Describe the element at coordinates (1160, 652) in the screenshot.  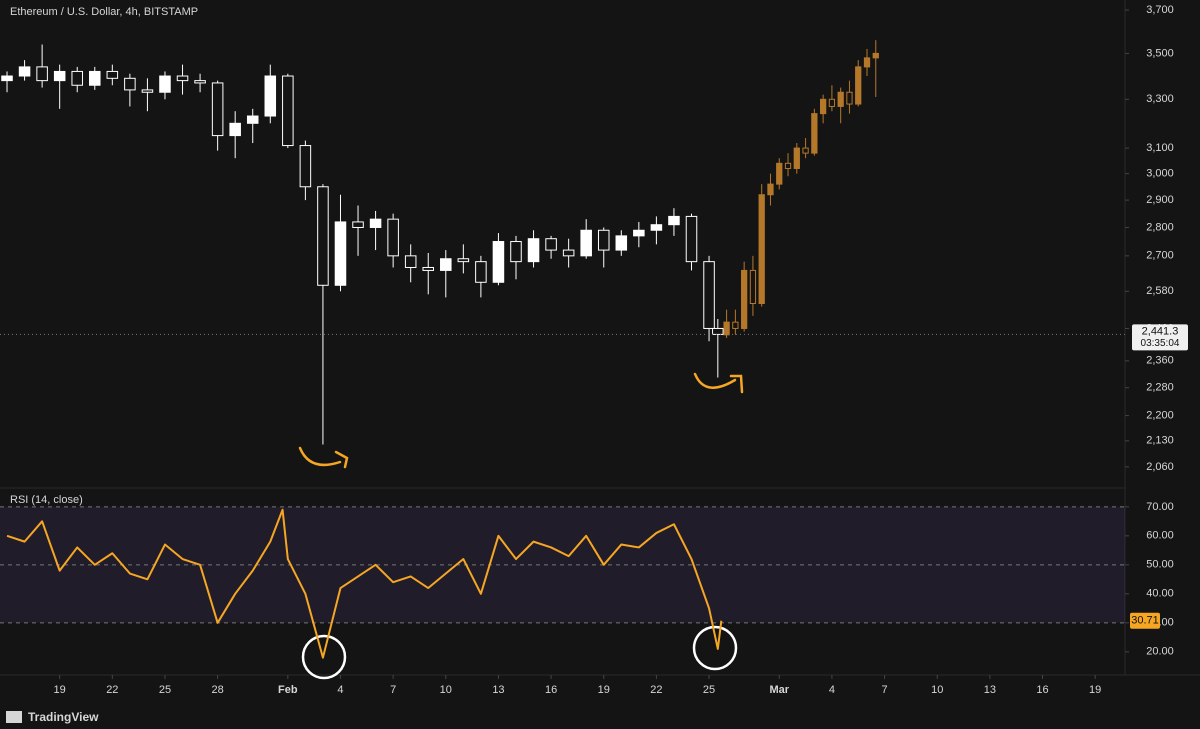
I see `y-tick-label: 20.00` at that location.